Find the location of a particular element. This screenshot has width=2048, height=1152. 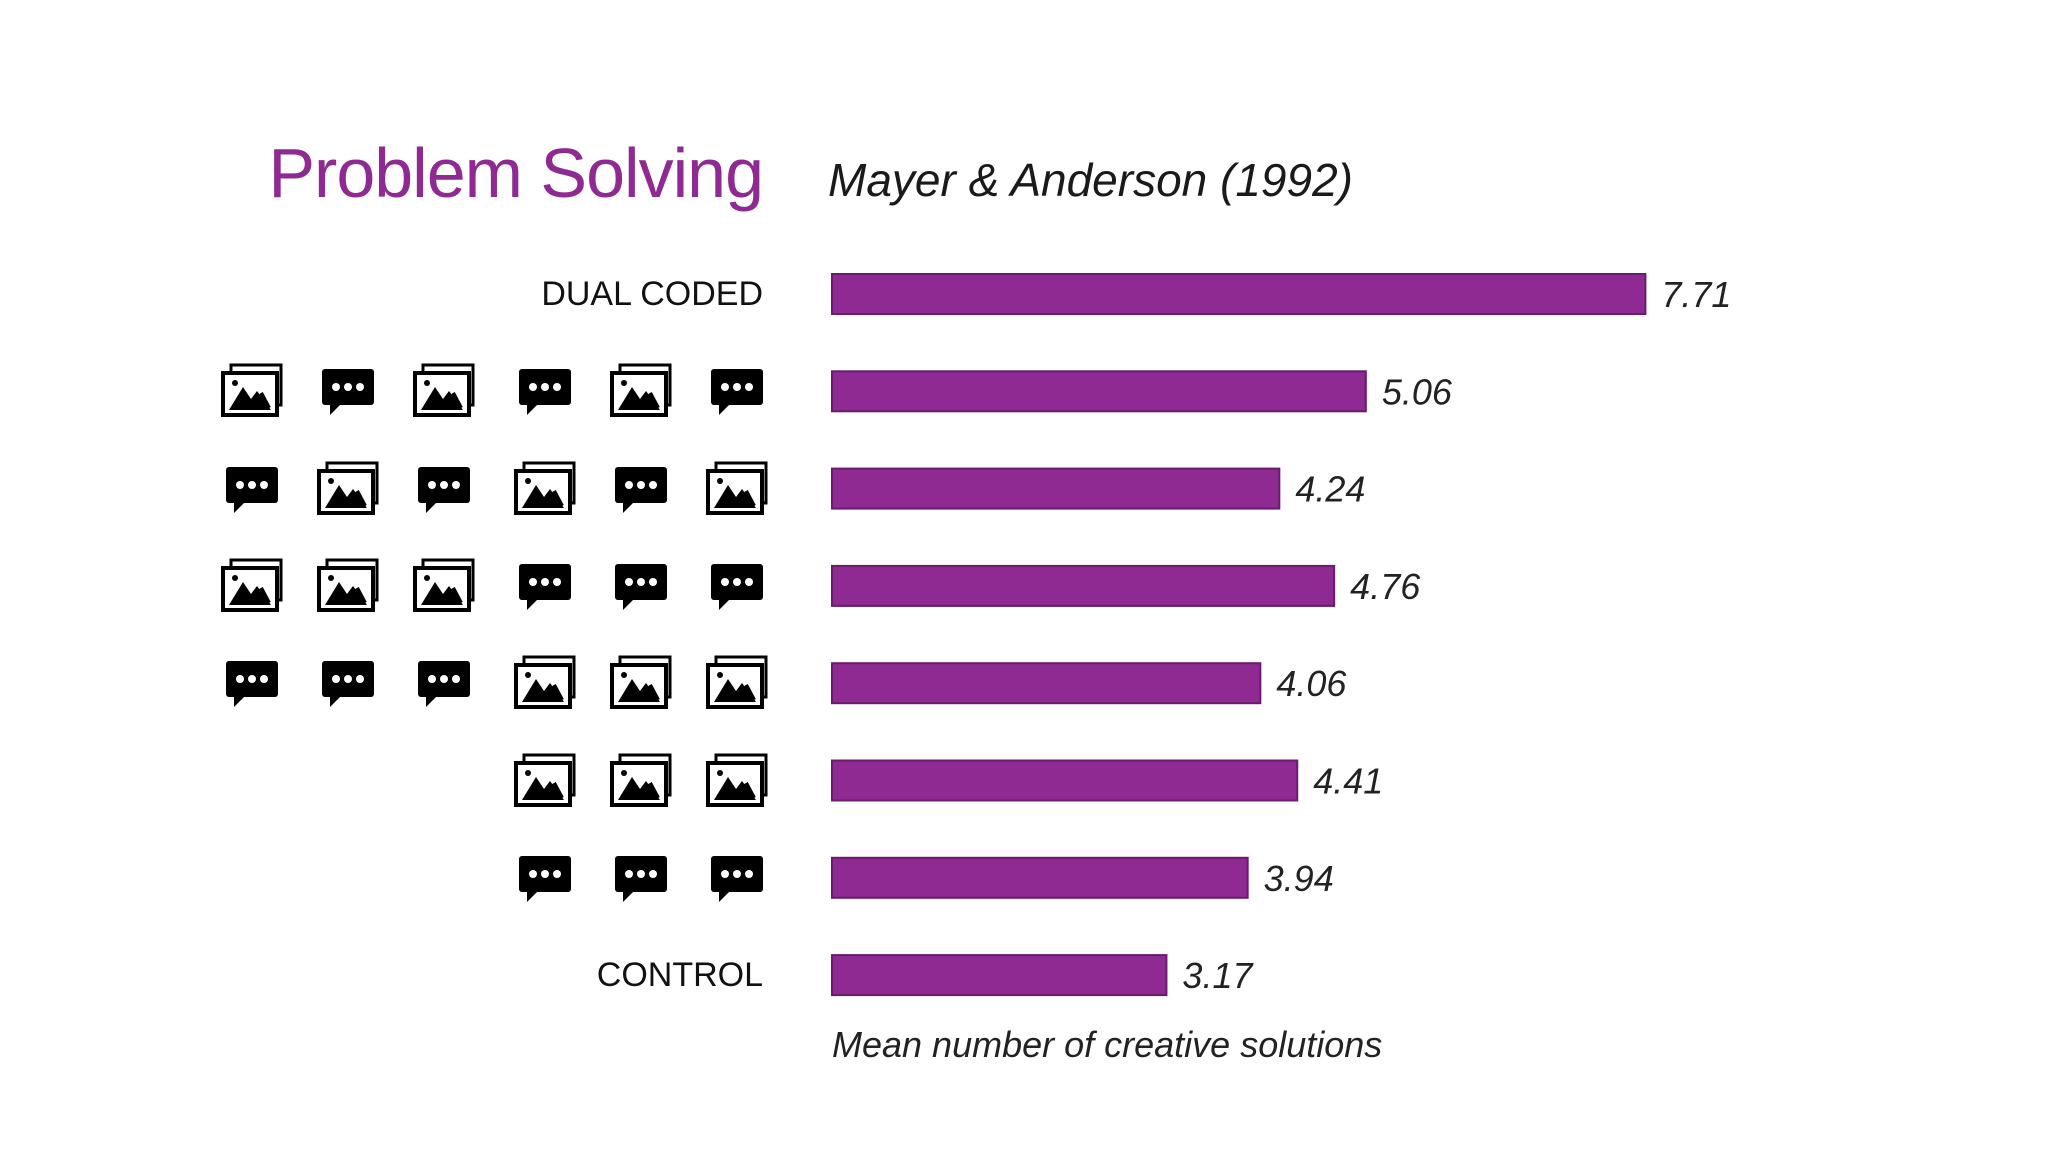

category-label-dual-coded: DUAL CODED is located at coordinates (652, 294).